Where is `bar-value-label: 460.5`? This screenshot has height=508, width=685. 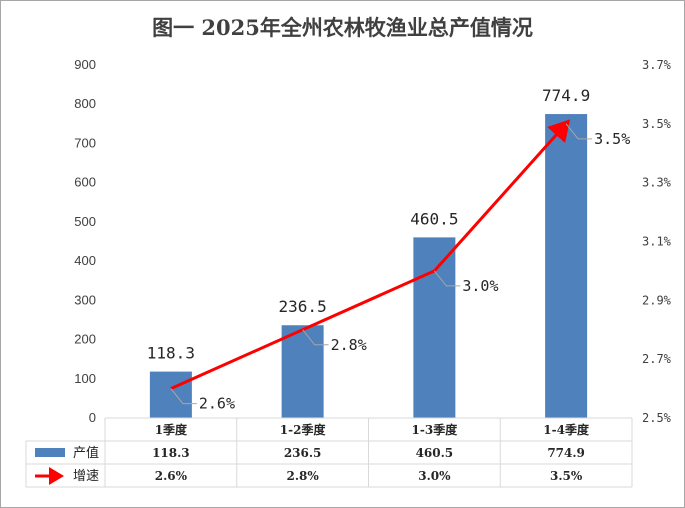 bar-value-label: 460.5 is located at coordinates (434, 218).